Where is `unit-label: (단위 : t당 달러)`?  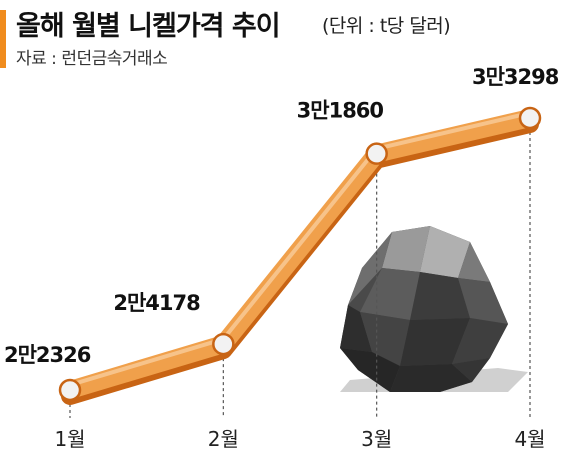 unit-label: (단위 : t당 달러) is located at coordinates (386, 26).